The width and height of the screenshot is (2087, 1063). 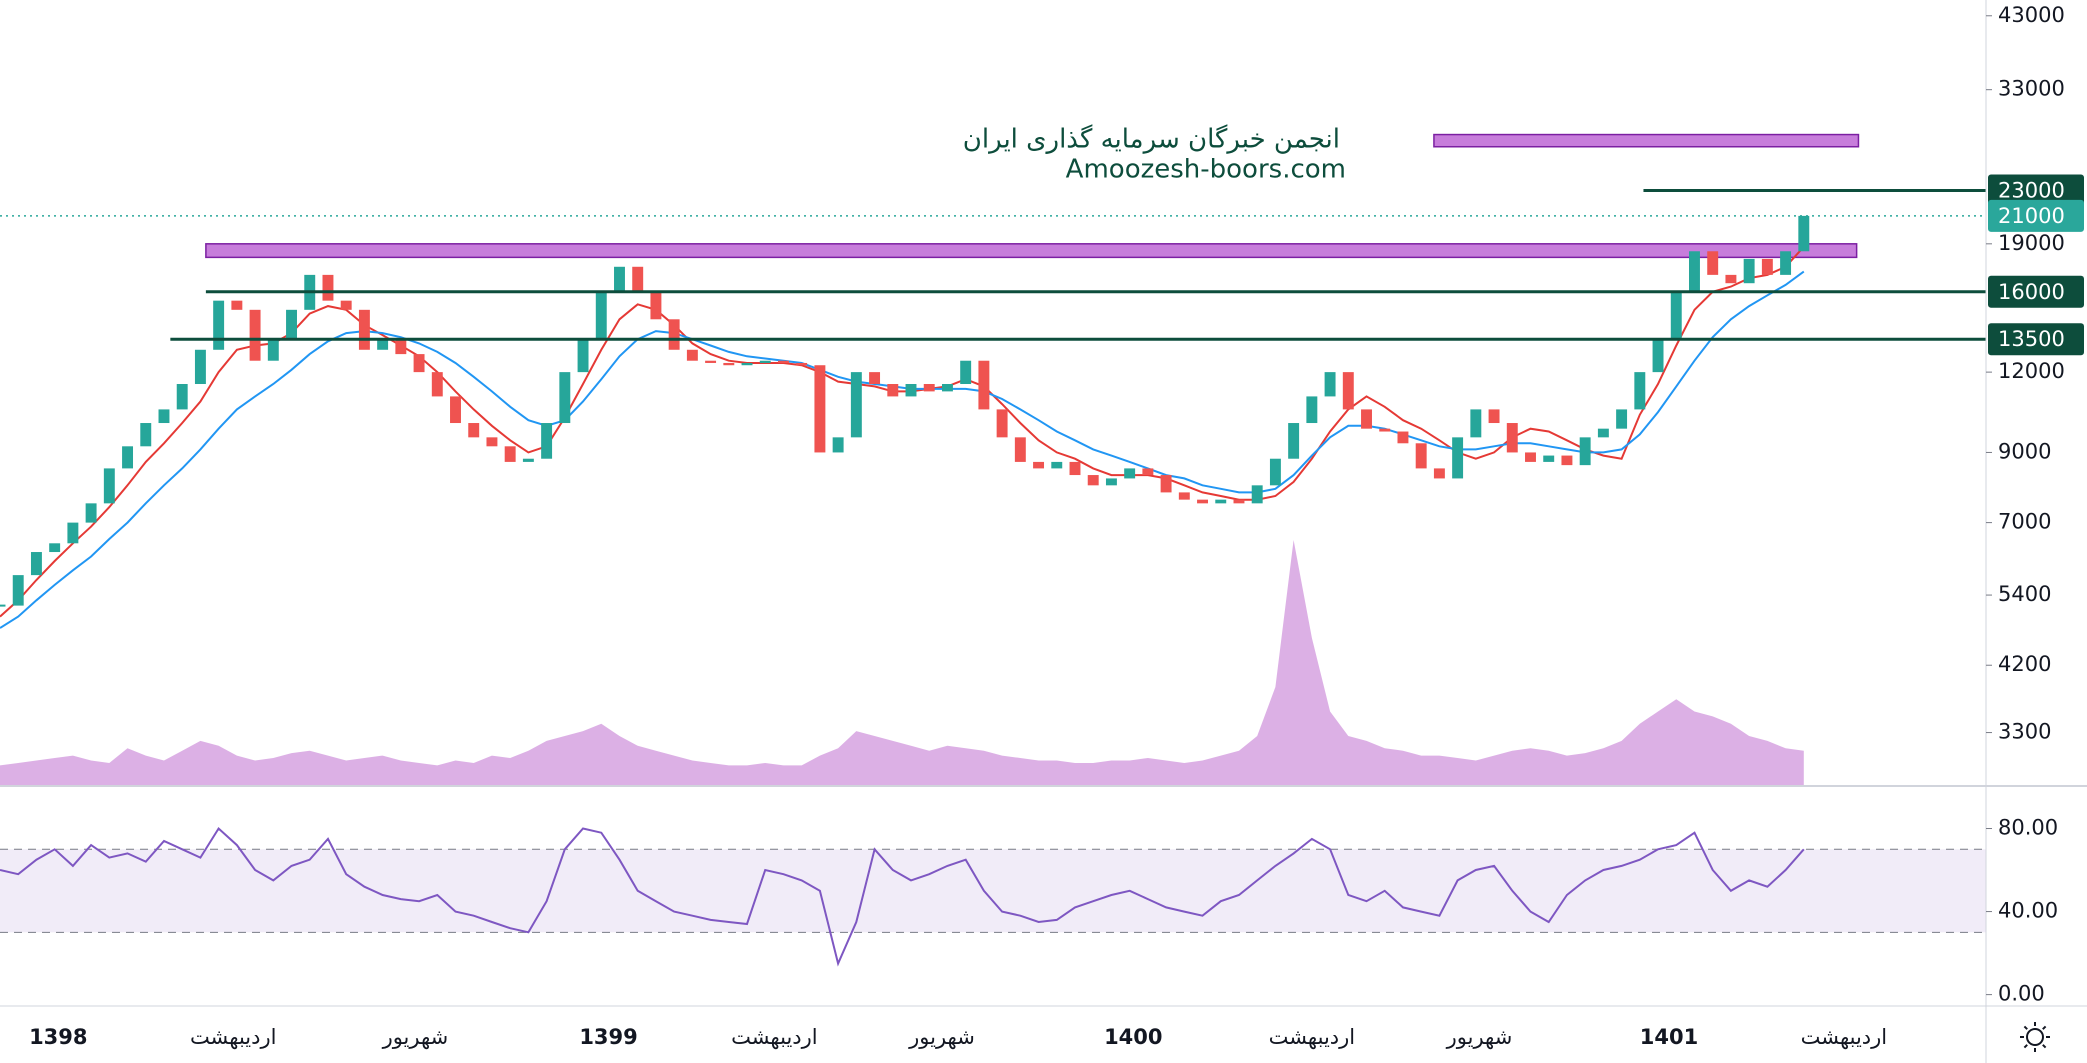 What do you see at coordinates (2031, 243) in the screenshot?
I see `y-tick-label: 19000` at bounding box center [2031, 243].